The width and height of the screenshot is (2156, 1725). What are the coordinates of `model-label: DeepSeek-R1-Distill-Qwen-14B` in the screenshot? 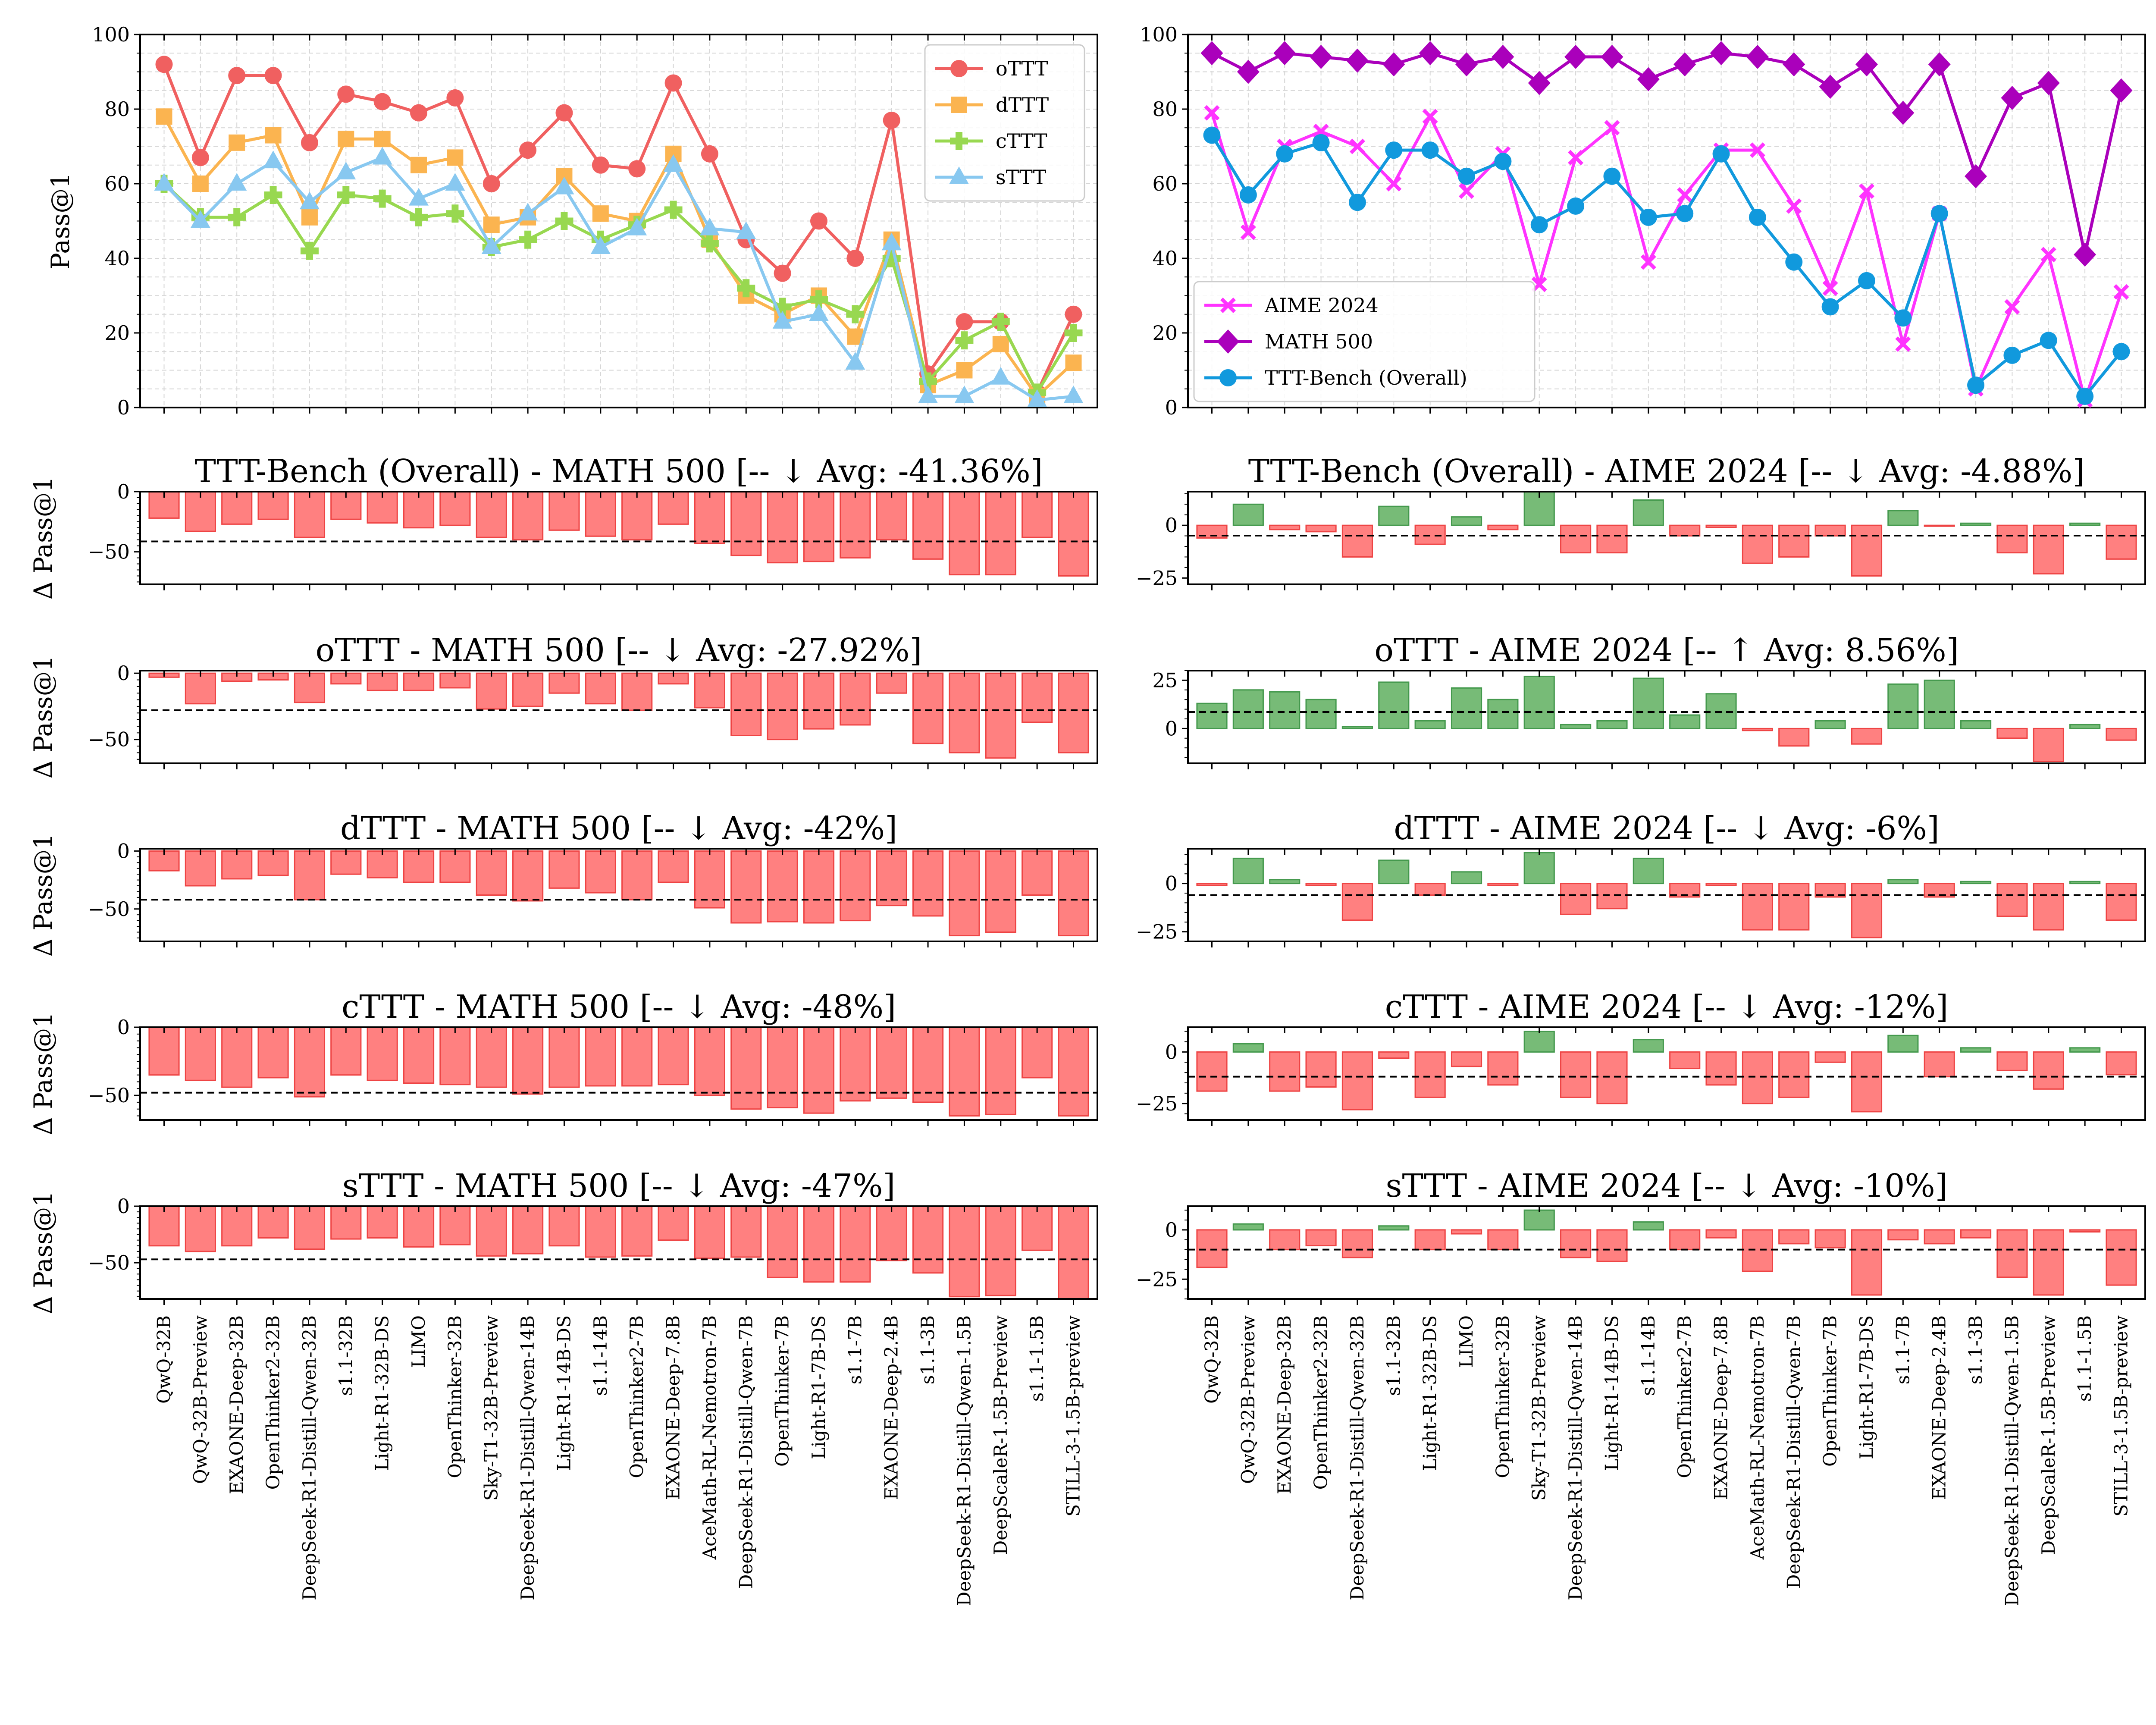 It's located at (1575, 1458).